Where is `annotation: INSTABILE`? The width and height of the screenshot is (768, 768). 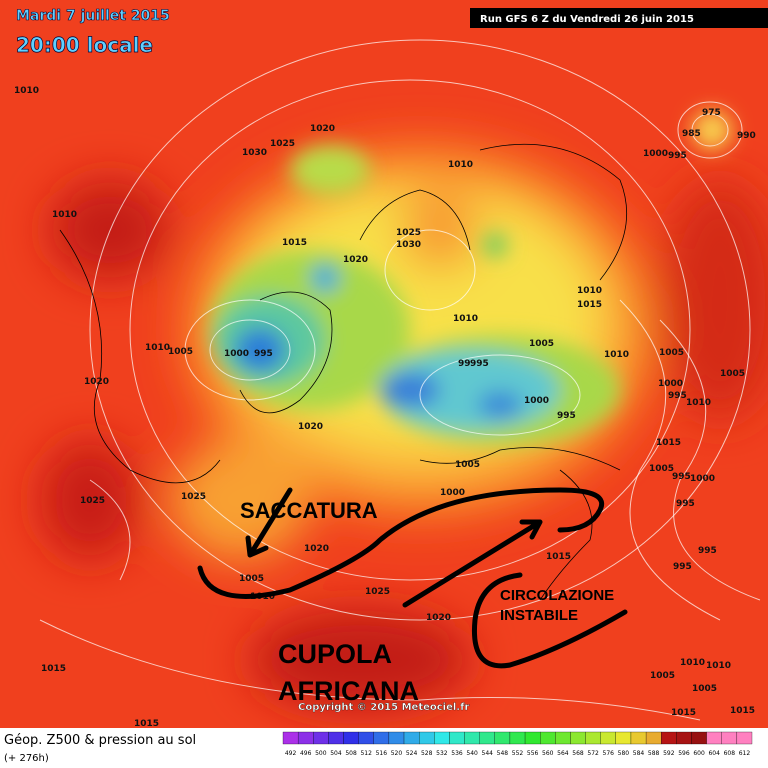
annotation: INSTABILE is located at coordinates (539, 615).